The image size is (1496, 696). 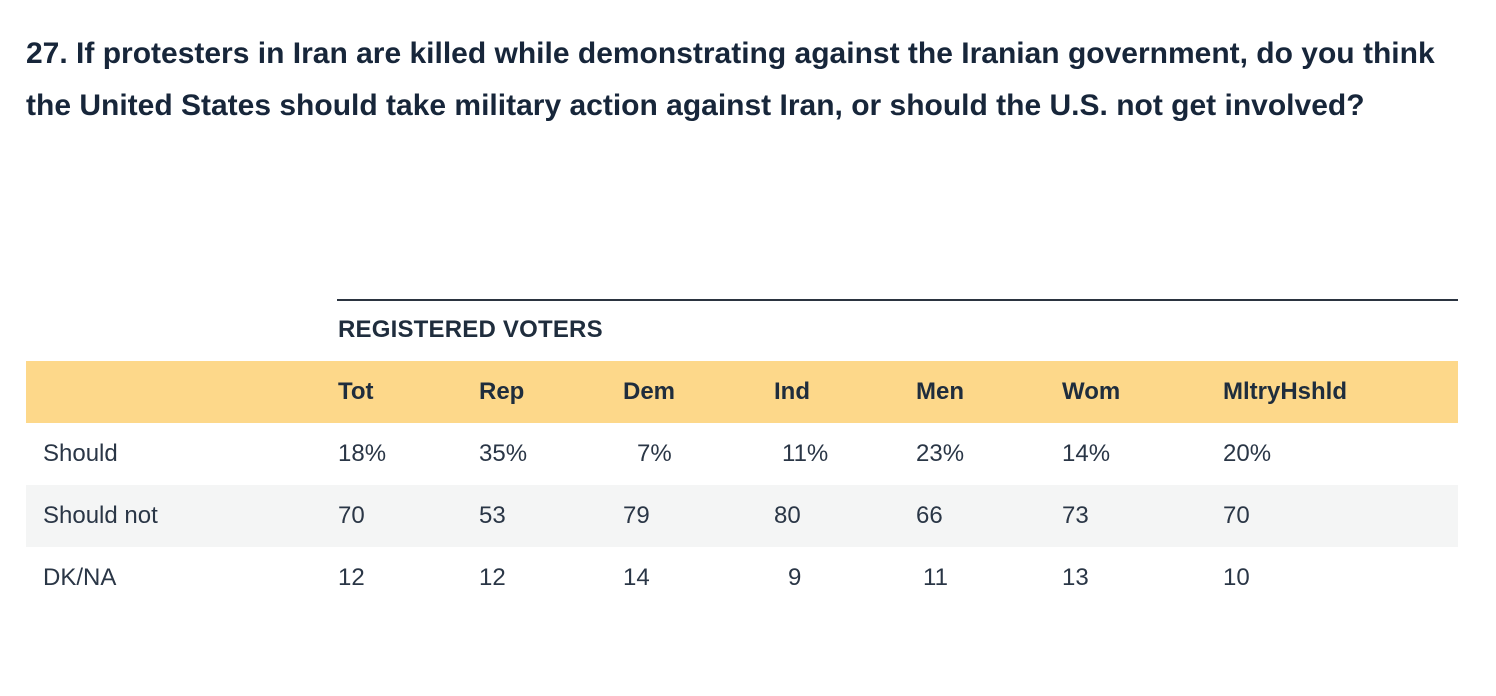 What do you see at coordinates (100, 515) in the screenshot?
I see `row-label: Should not` at bounding box center [100, 515].